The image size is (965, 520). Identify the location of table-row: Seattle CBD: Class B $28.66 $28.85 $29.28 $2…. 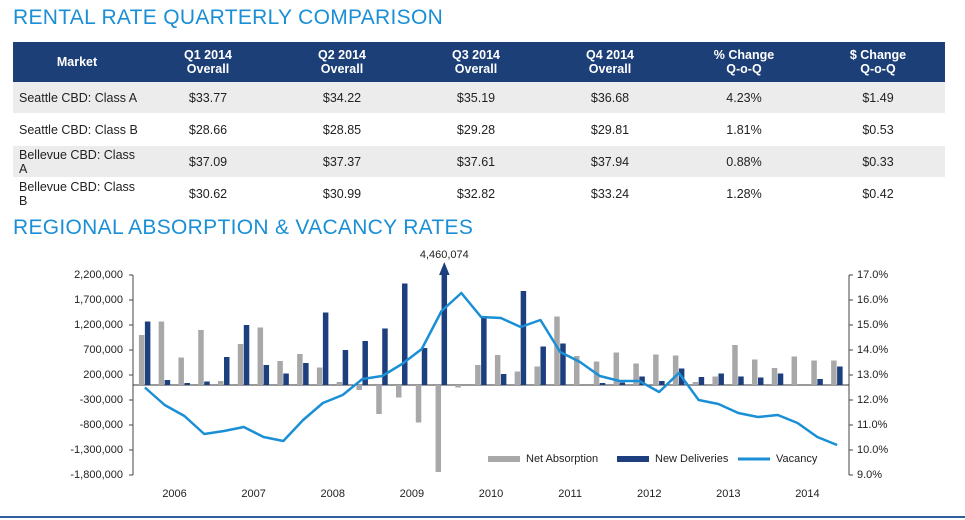
(479, 129).